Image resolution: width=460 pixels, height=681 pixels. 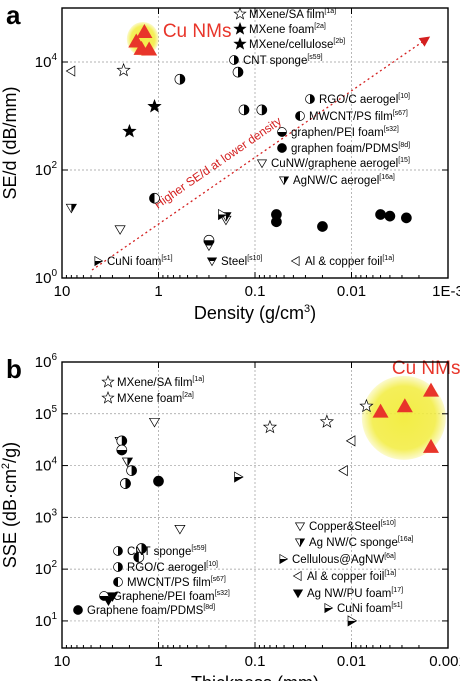 What do you see at coordinates (352, 526) in the screenshot?
I see `legend-label: Copper&Steel[s10]` at bounding box center [352, 526].